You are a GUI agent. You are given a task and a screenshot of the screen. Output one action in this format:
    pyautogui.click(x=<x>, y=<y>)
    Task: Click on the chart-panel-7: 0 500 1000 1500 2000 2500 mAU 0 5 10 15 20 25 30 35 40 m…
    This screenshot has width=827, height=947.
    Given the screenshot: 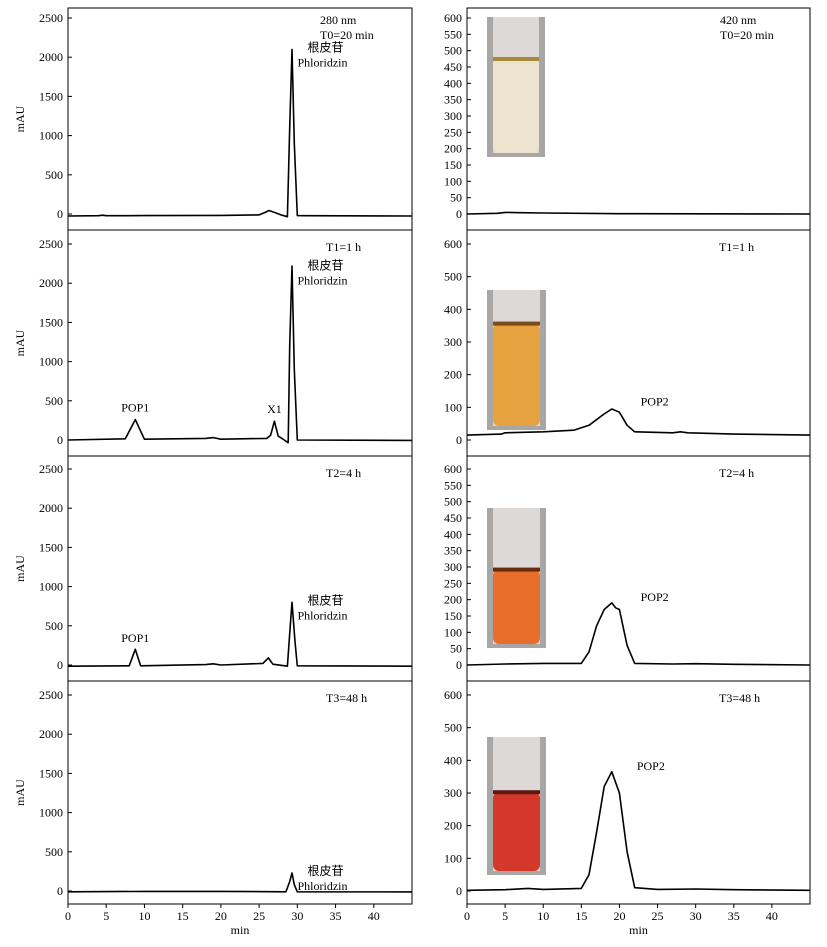 What is the action you would take?
    pyautogui.click(x=213, y=808)
    